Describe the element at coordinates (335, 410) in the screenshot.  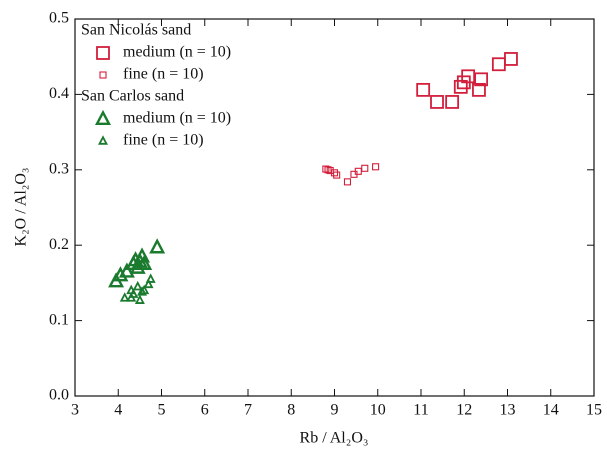
I see `x-tick-label: 9` at that location.